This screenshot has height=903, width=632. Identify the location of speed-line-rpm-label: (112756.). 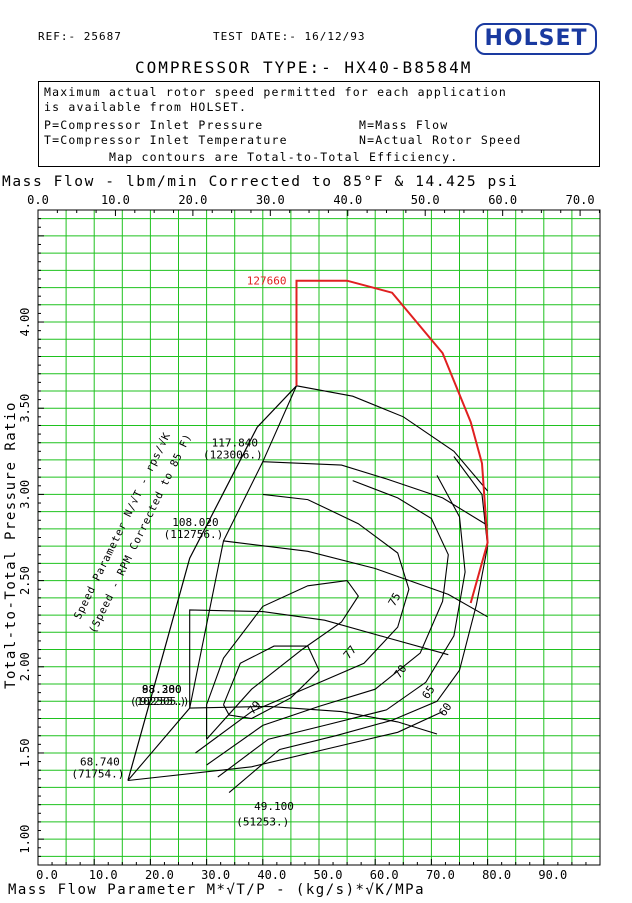
(194, 534).